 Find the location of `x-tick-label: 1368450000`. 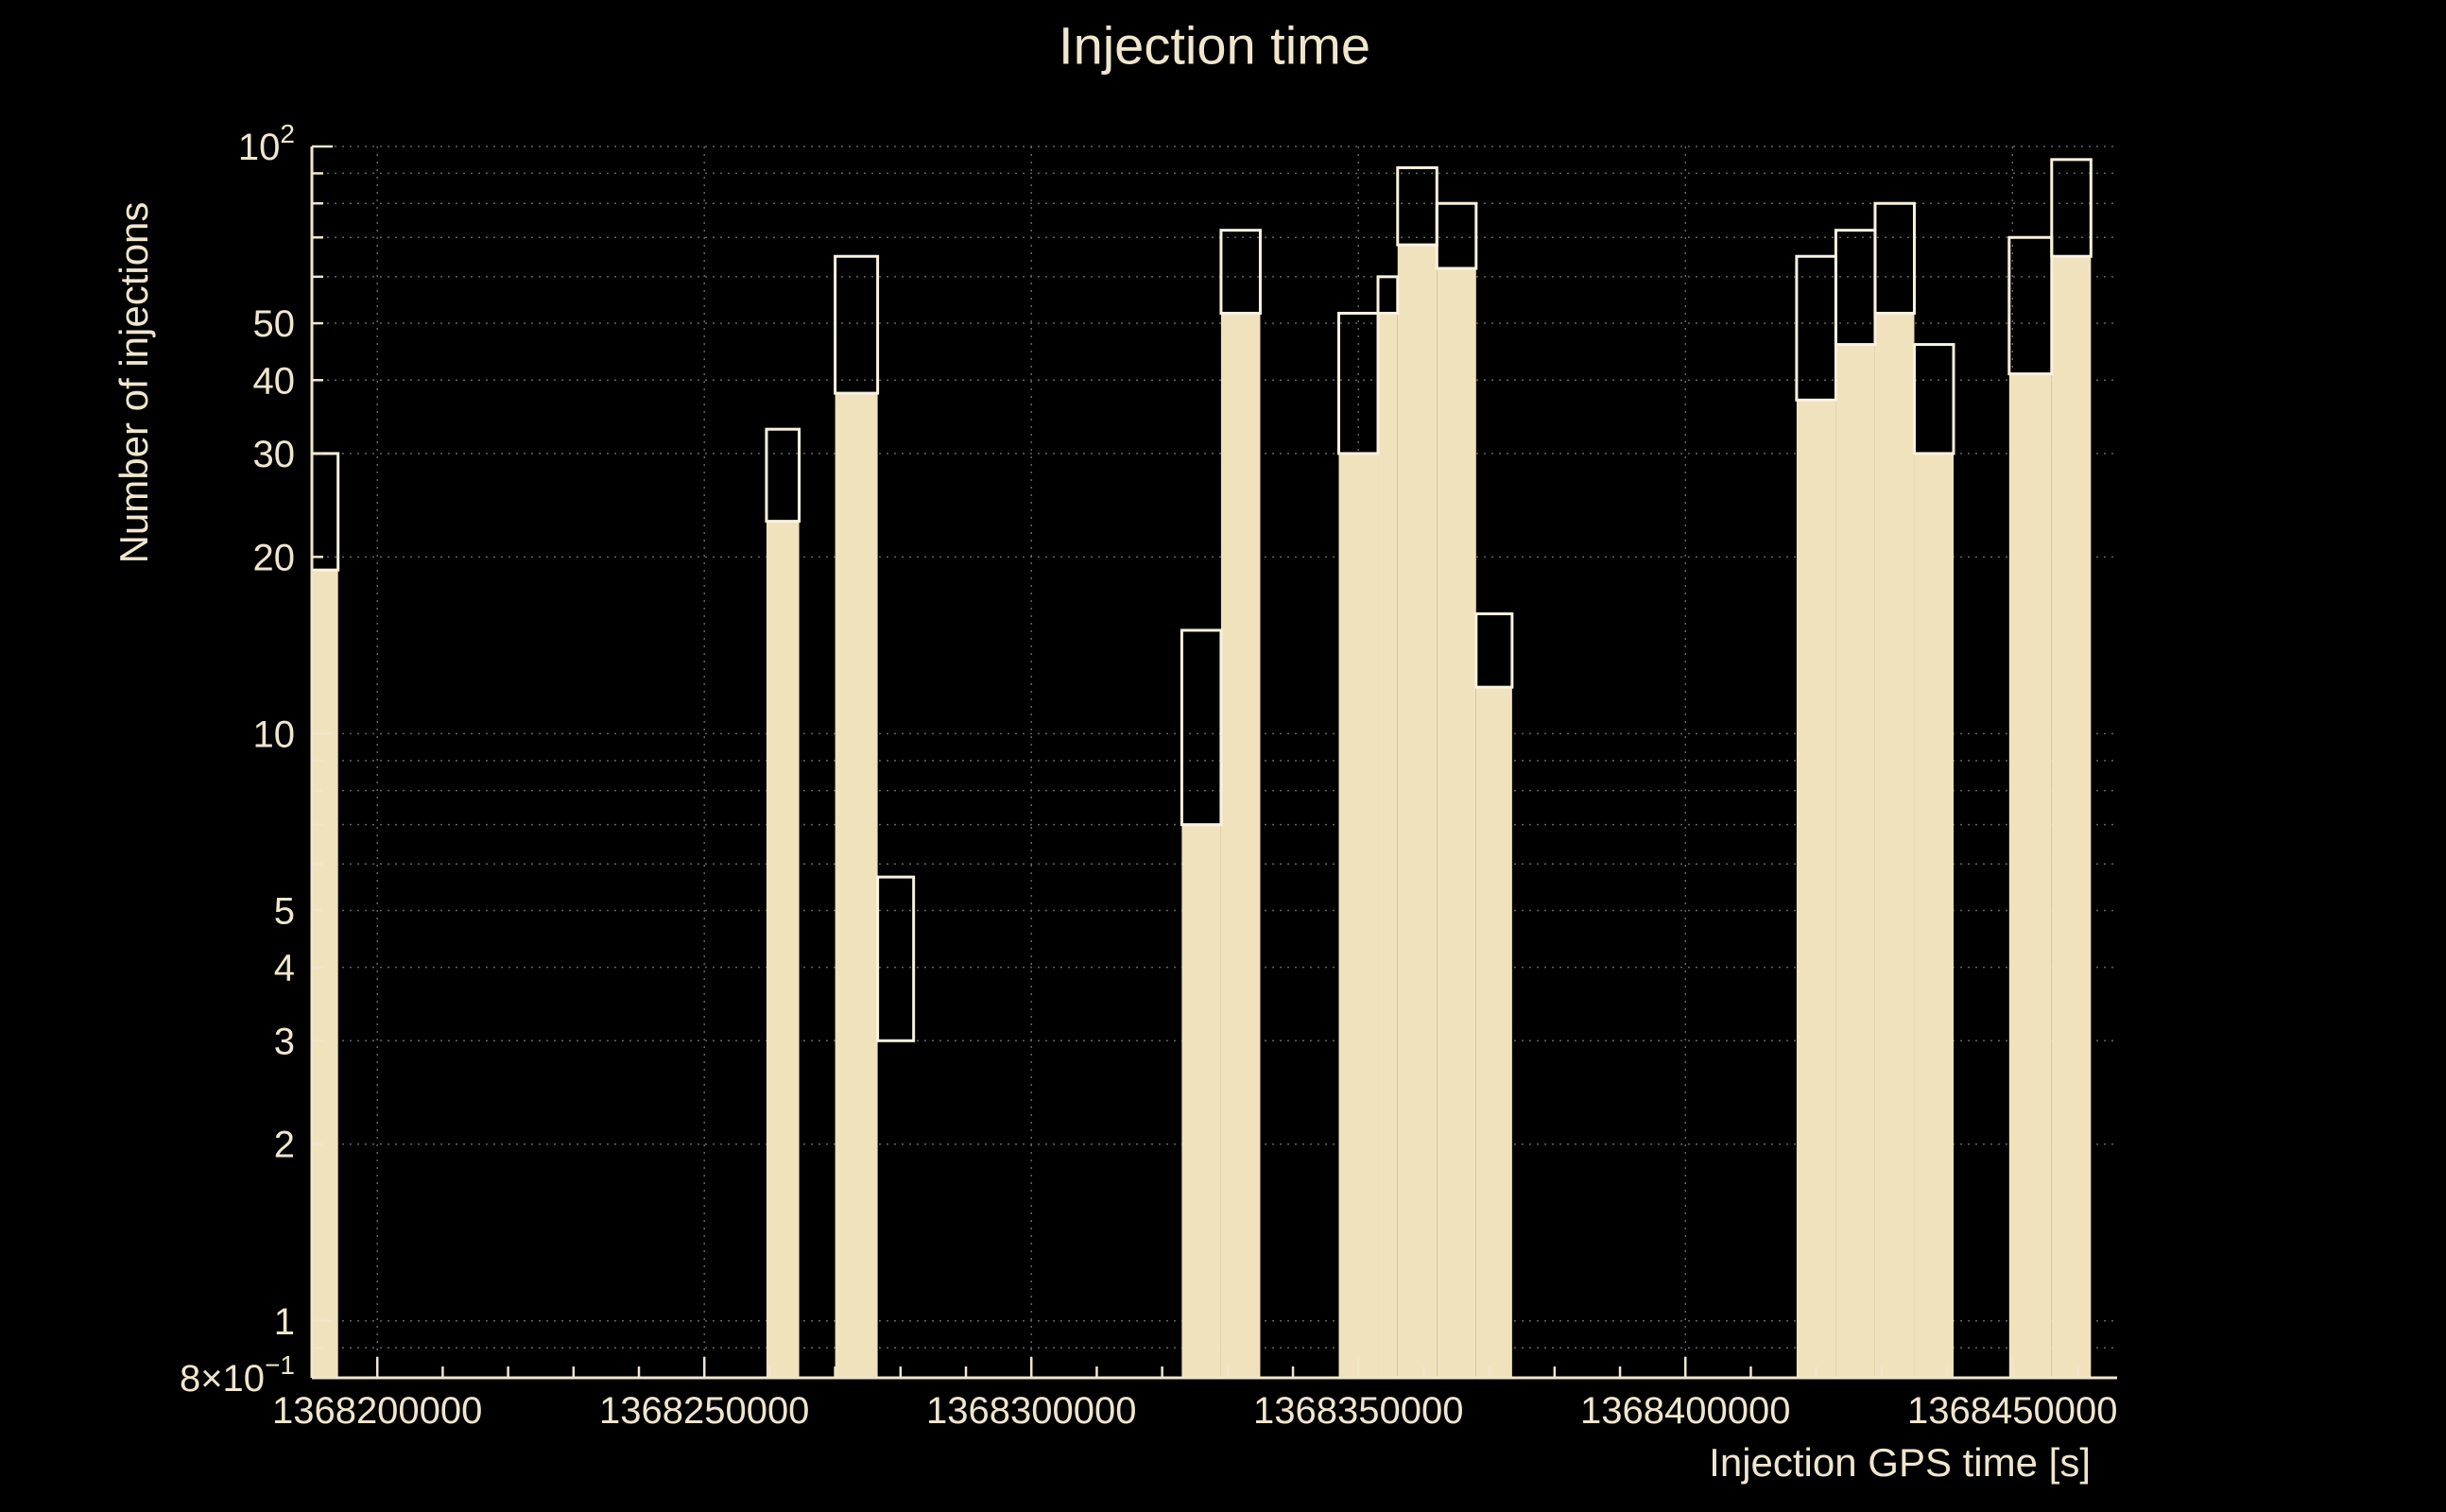

x-tick-label: 1368450000 is located at coordinates (2012, 1411).